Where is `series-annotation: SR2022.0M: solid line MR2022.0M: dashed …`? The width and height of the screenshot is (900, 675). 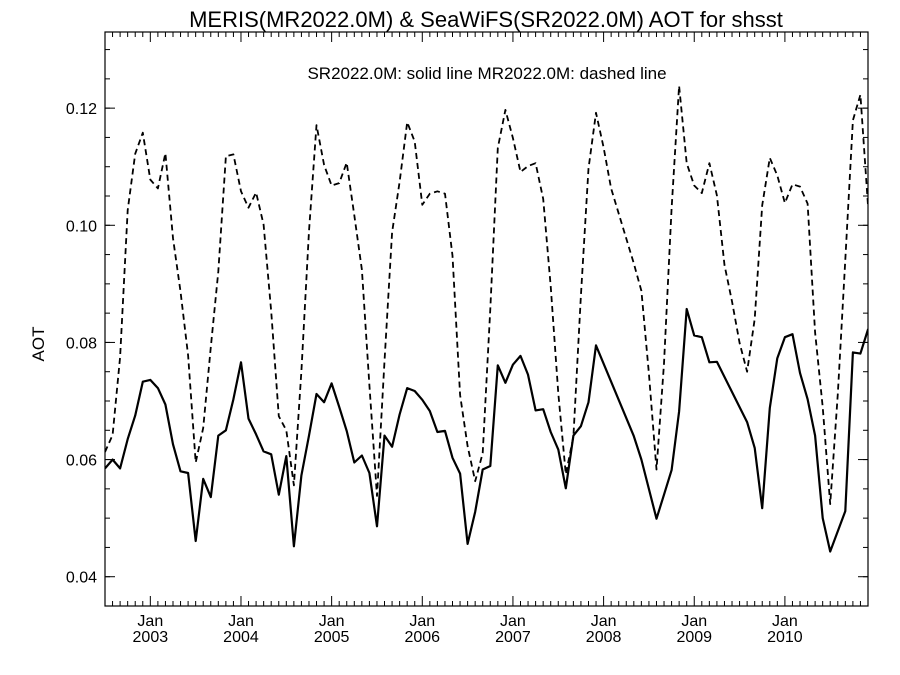 series-annotation: SR2022.0M: solid line MR2022.0M: dashed … is located at coordinates (486, 73).